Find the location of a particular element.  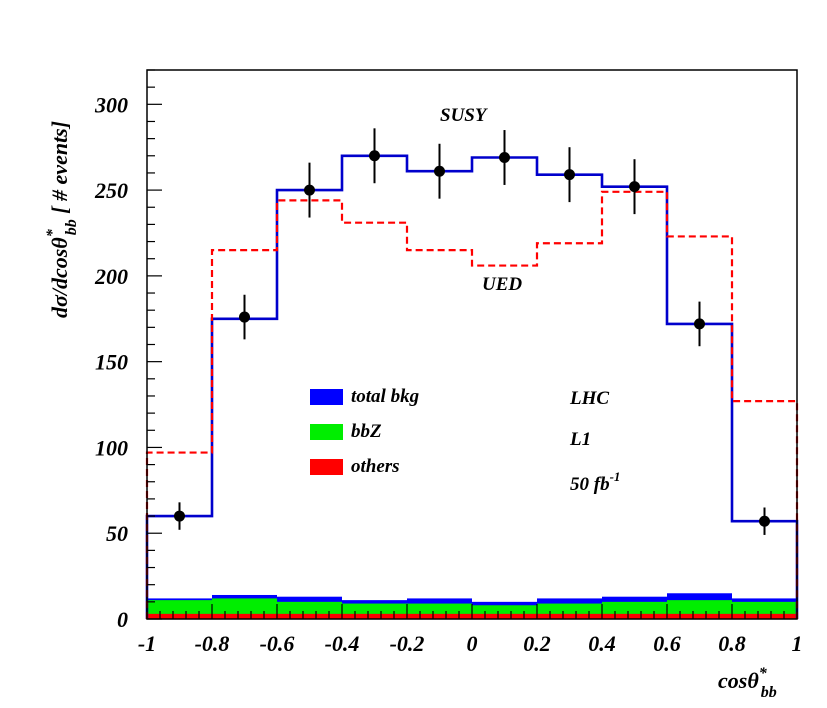

y-tick-label: 100 is located at coordinates (111, 447).